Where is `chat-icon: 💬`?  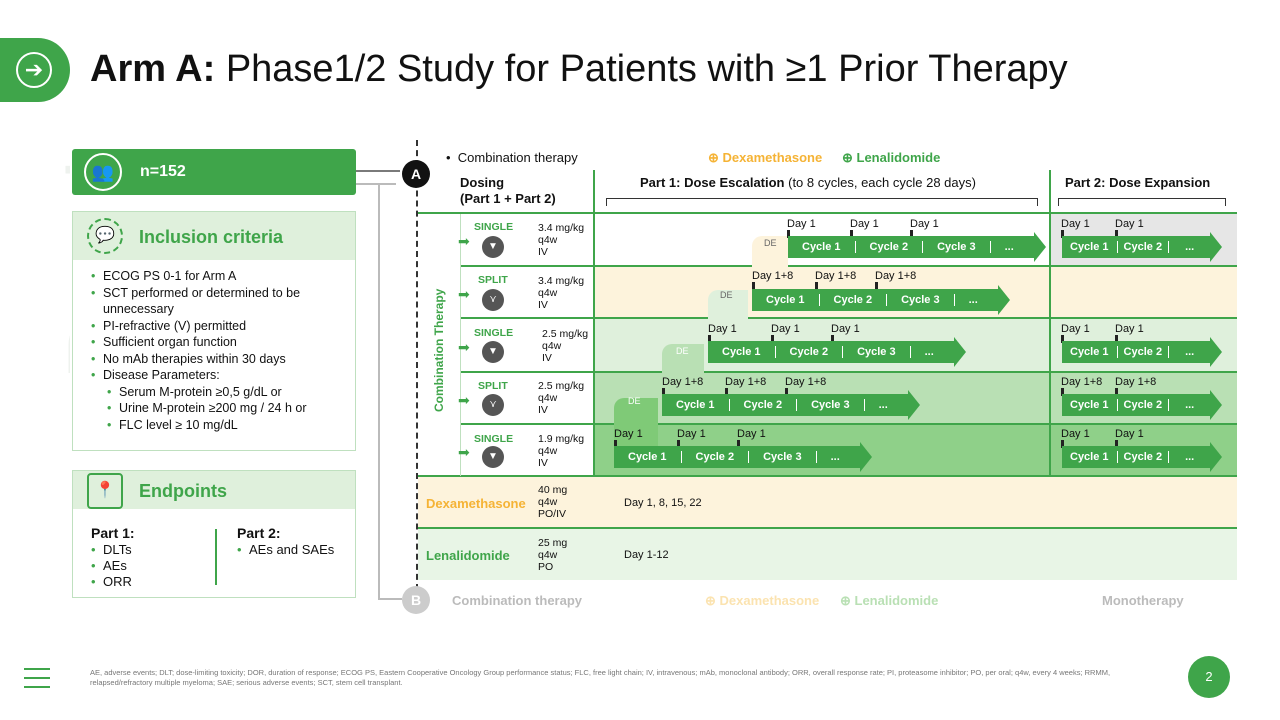
chat-icon: 💬 is located at coordinates (105, 236).